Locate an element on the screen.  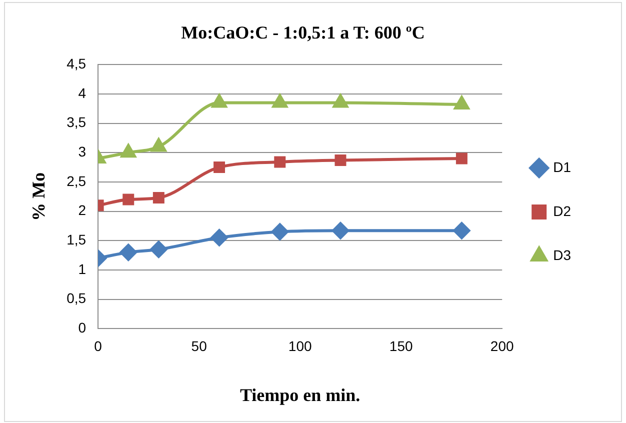
y-axis-title: % Mo is located at coordinates (38, 196).